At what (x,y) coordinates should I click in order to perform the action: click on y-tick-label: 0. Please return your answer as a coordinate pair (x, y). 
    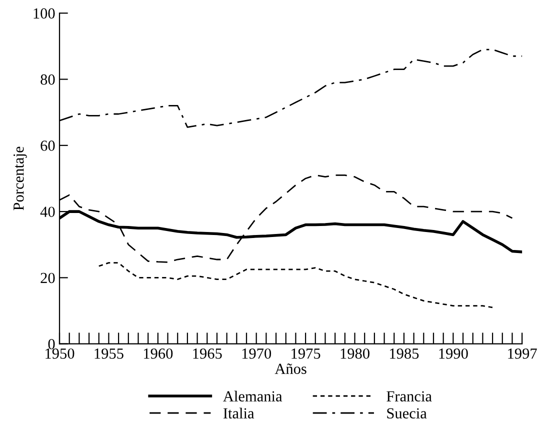
    Looking at the image, I should click on (51, 344).